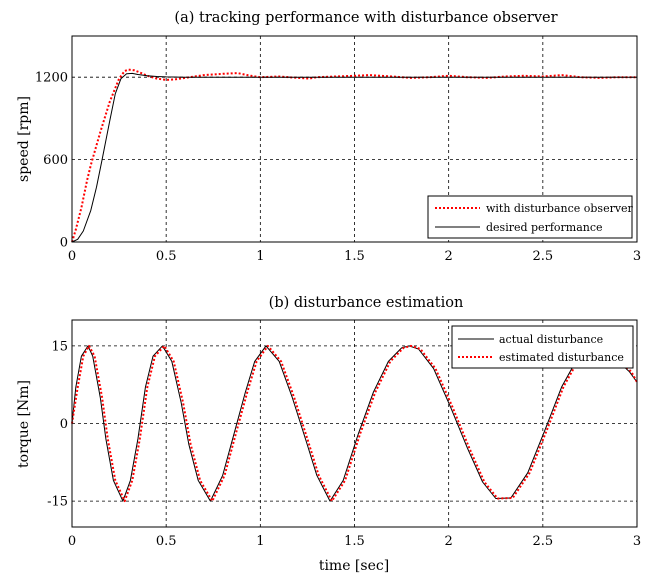 The image size is (657, 580). I want to click on chart-title: (b) disturbance estimation, so click(366, 303).